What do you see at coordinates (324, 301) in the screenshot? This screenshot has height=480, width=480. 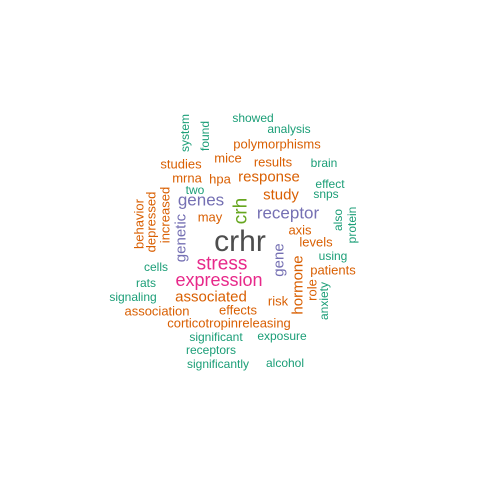 I see `word-anxiety: anxiety` at bounding box center [324, 301].